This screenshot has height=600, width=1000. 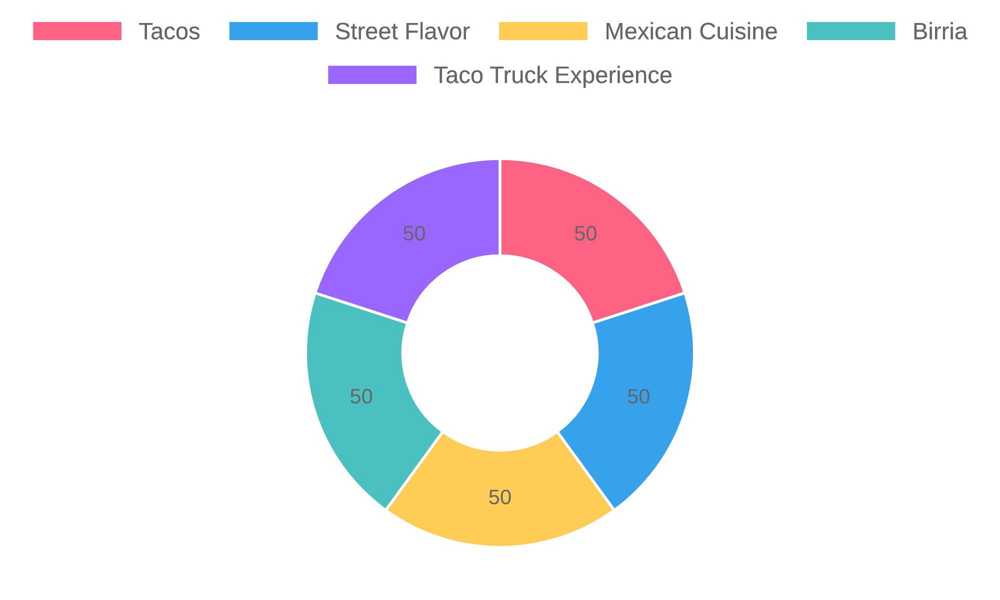 What do you see at coordinates (169, 31) in the screenshot?
I see `legend-label: Tacos` at bounding box center [169, 31].